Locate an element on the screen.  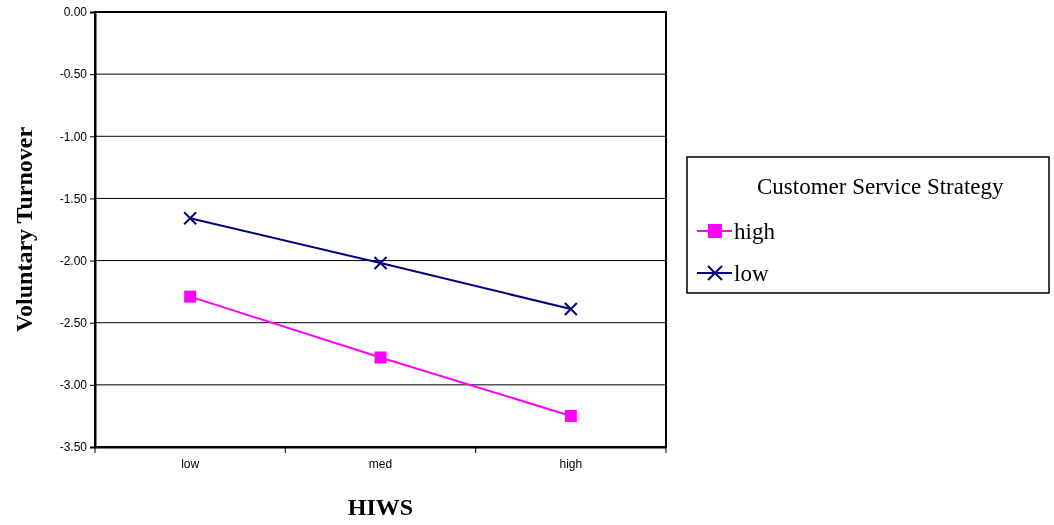
x-axis-title: HIWS is located at coordinates (380, 507).